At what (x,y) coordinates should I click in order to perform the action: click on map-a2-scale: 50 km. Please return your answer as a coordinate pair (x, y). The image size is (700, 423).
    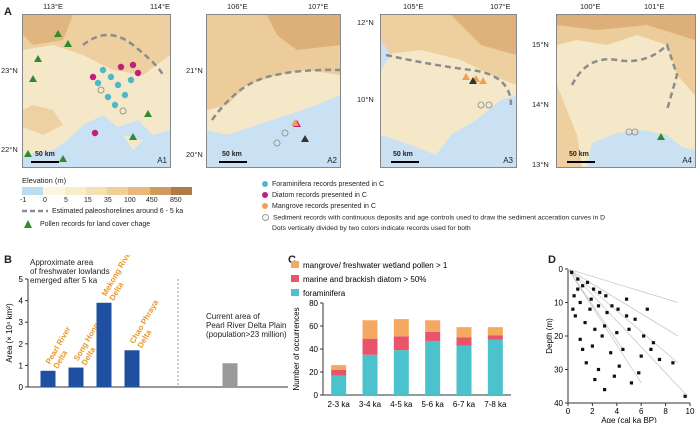
    Looking at the image, I should click on (232, 154).